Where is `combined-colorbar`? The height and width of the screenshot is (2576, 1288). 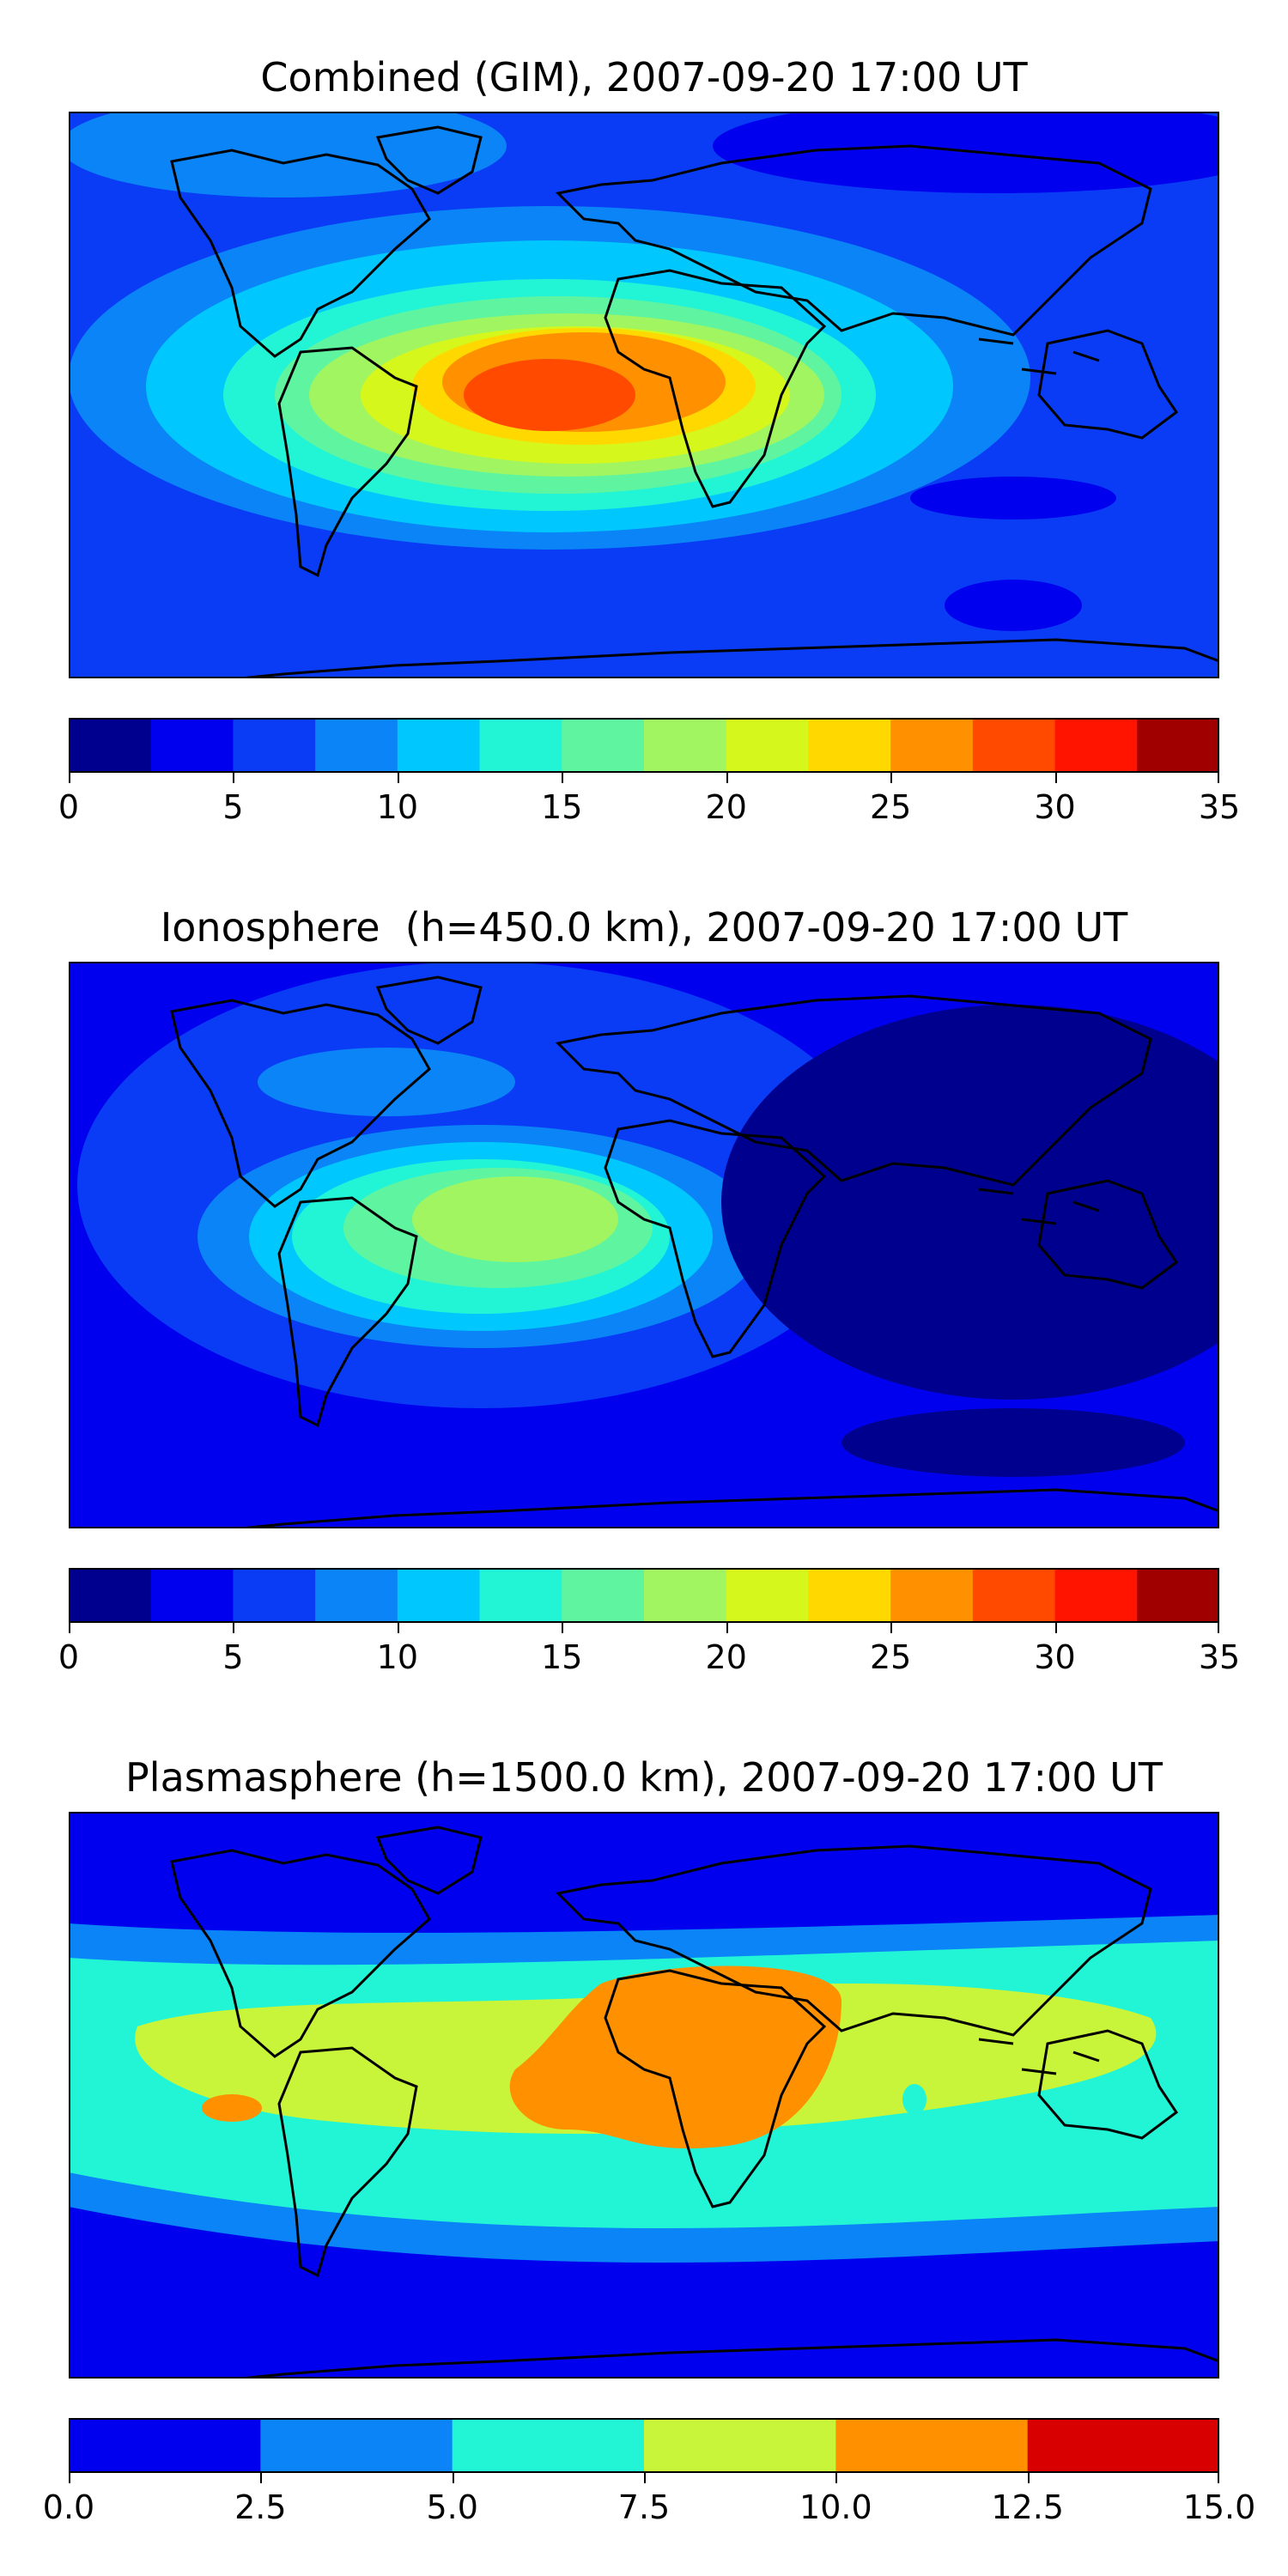 combined-colorbar is located at coordinates (644, 746).